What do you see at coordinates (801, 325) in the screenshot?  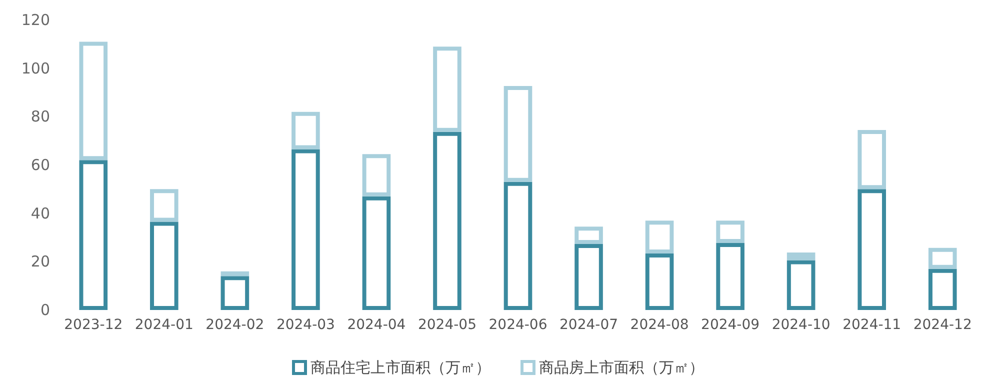 I see `x-tick-label: 2024-10` at bounding box center [801, 325].